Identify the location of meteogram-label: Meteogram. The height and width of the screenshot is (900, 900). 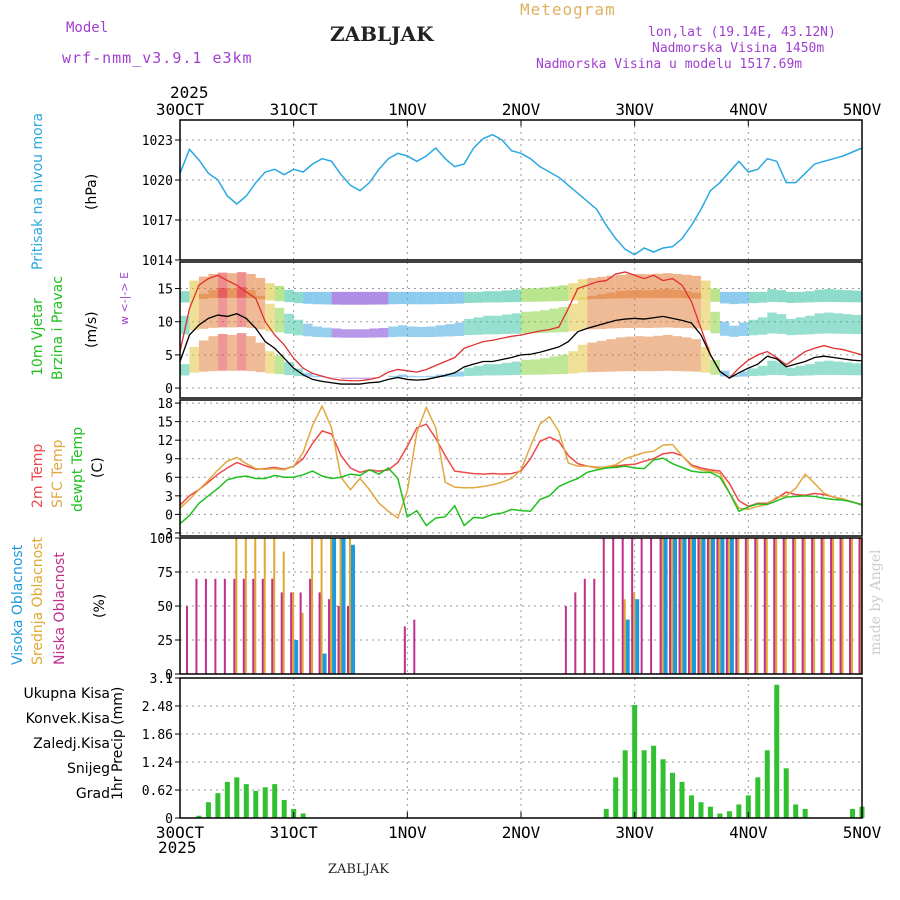
(568, 9).